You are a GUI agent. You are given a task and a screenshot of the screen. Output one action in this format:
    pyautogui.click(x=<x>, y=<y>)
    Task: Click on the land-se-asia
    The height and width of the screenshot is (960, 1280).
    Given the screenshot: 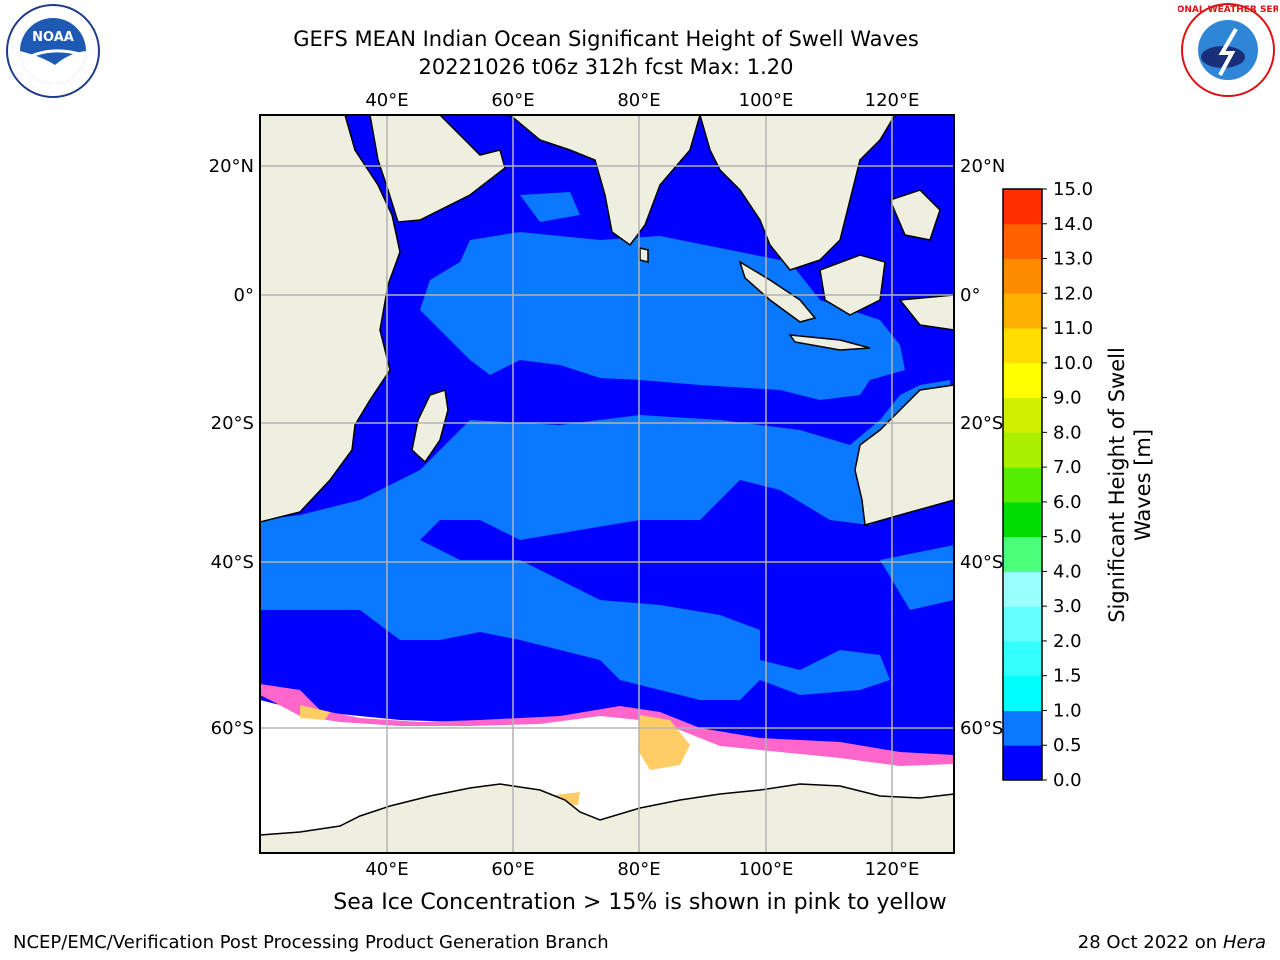 What is the action you would take?
    pyautogui.click(x=797, y=193)
    